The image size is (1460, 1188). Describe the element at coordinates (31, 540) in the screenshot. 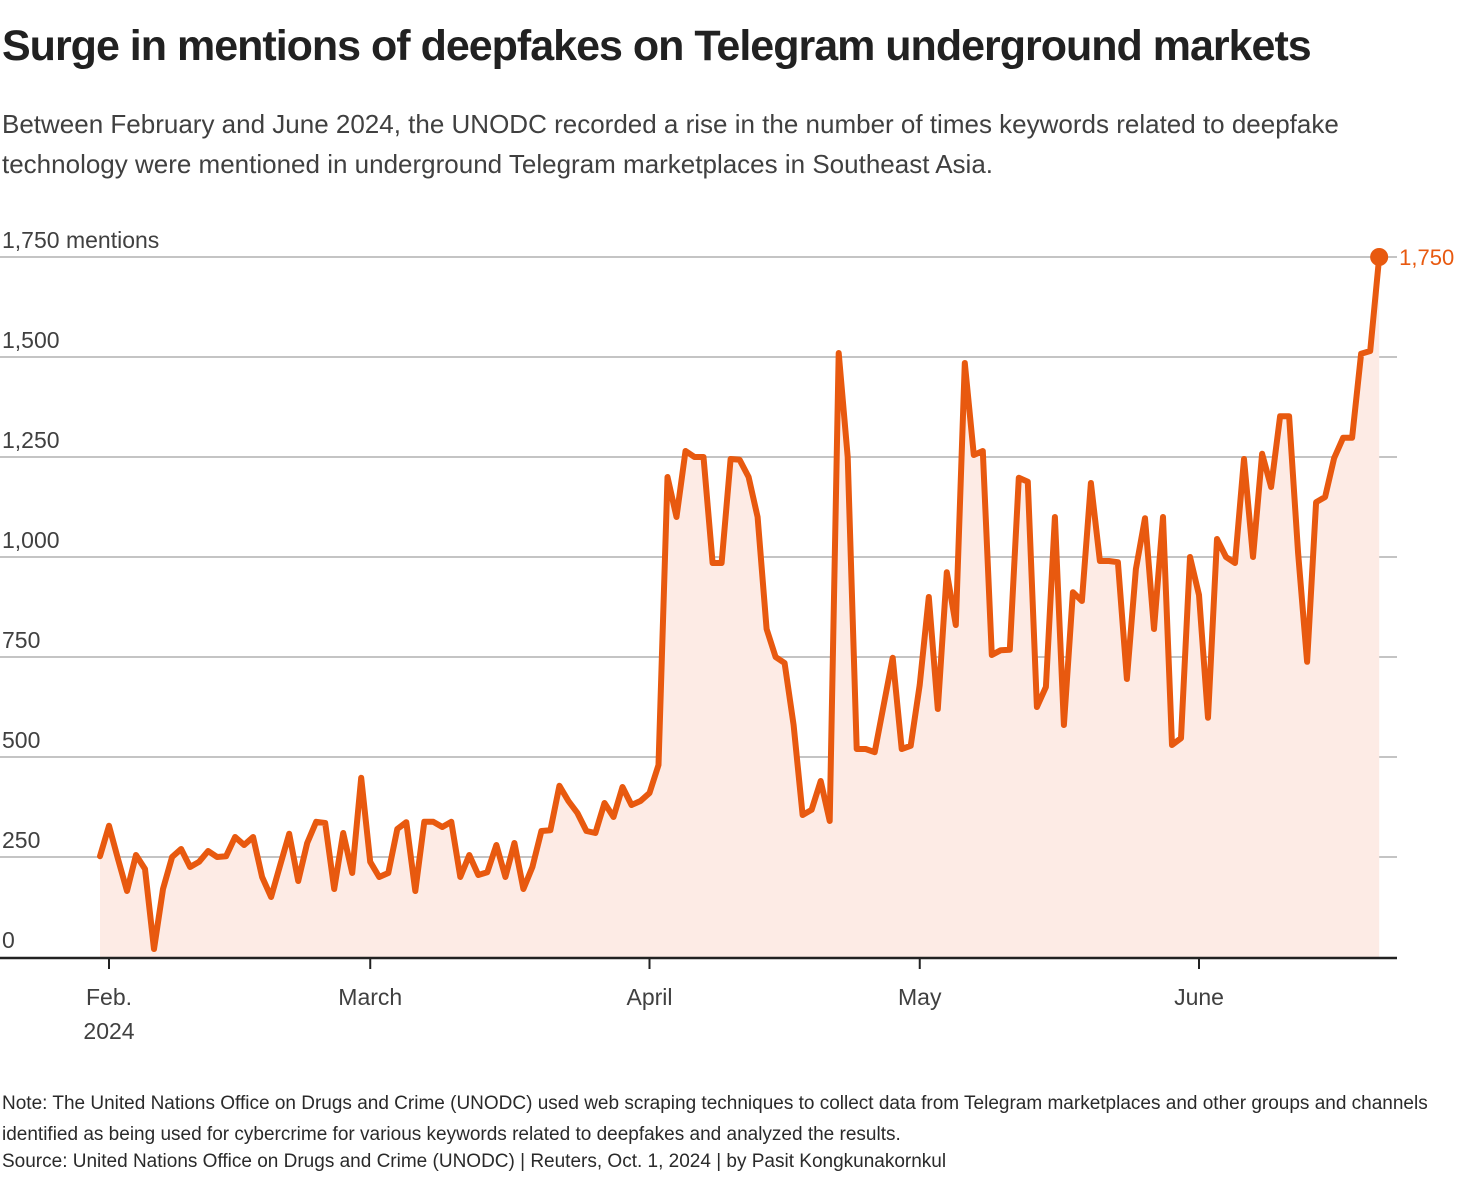

I see `y-tick-label: 1,000` at that location.